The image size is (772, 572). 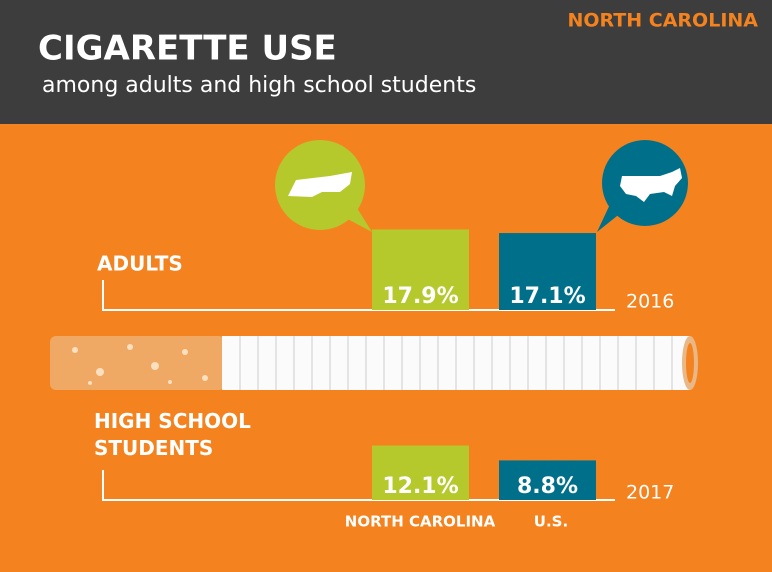 What do you see at coordinates (374, 363) in the screenshot?
I see `cigarette` at bounding box center [374, 363].